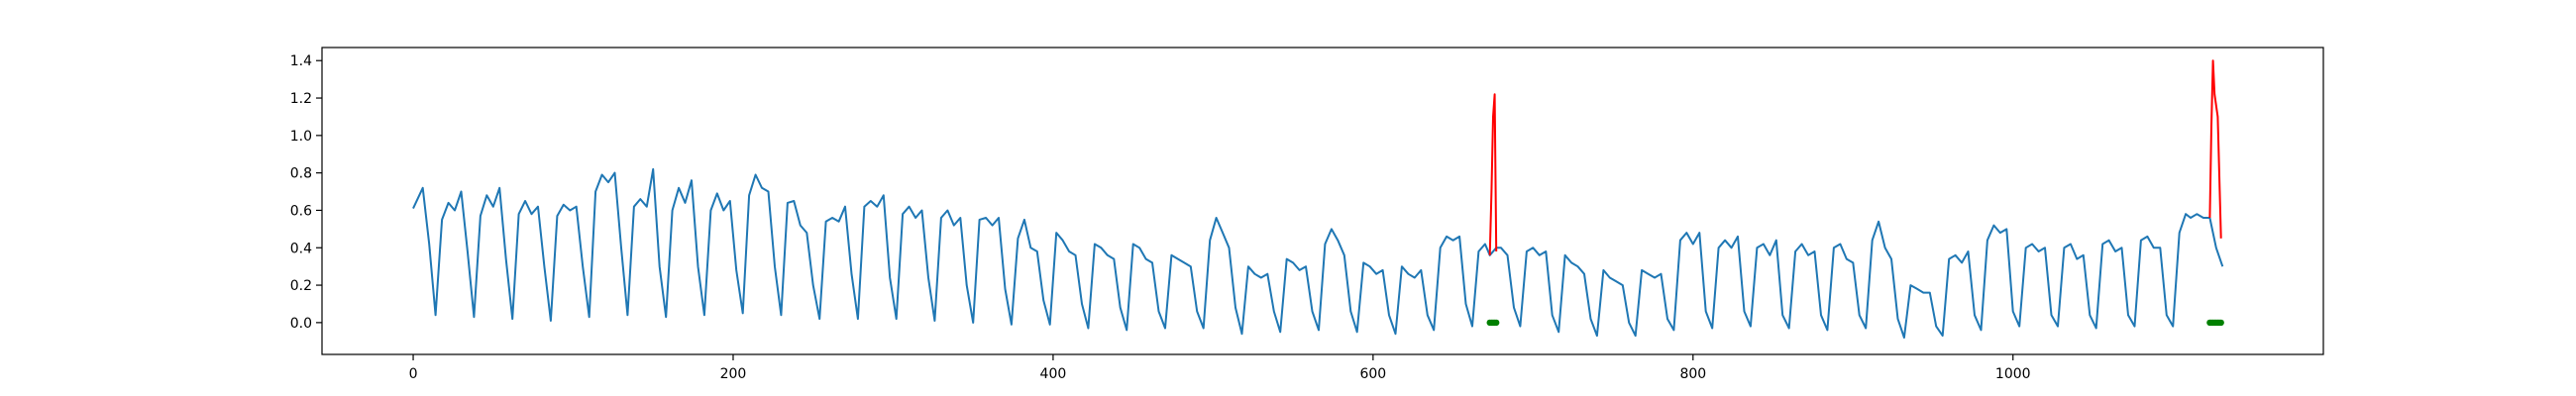  What do you see at coordinates (733, 374) in the screenshot?
I see `x-tick-label: 200` at bounding box center [733, 374].